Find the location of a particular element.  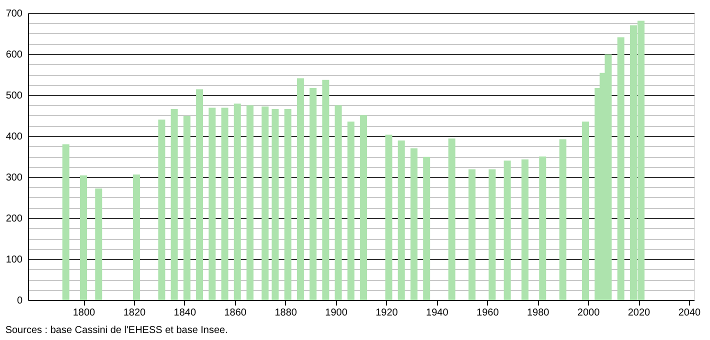

y-tick-label: 600 is located at coordinates (14, 55).